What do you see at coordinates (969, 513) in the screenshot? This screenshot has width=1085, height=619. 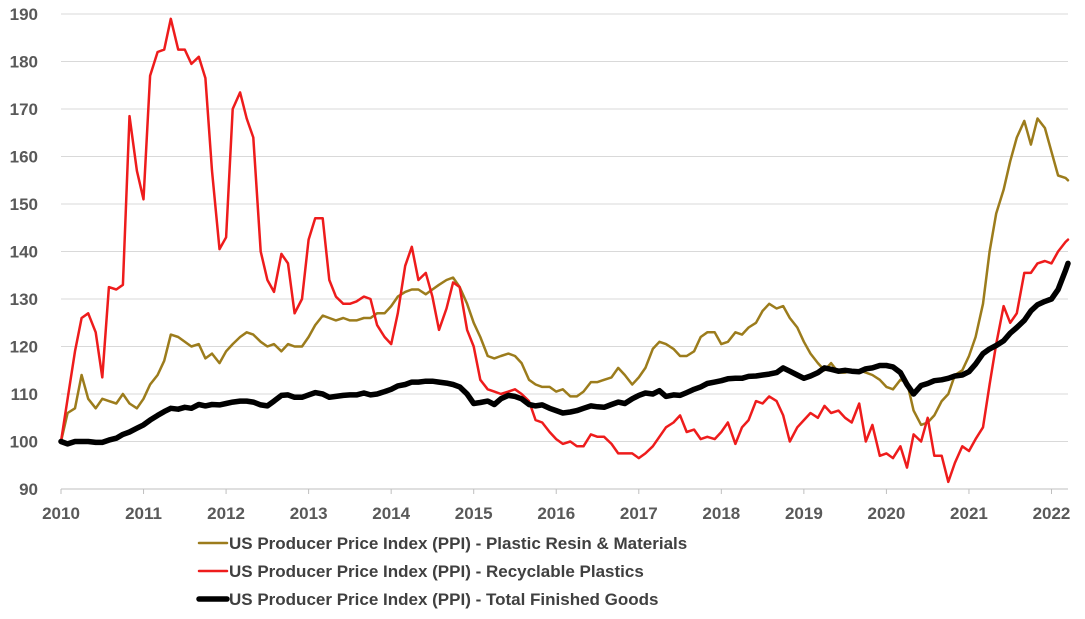 I see `x-tick-label-2021: 2021` at bounding box center [969, 513].